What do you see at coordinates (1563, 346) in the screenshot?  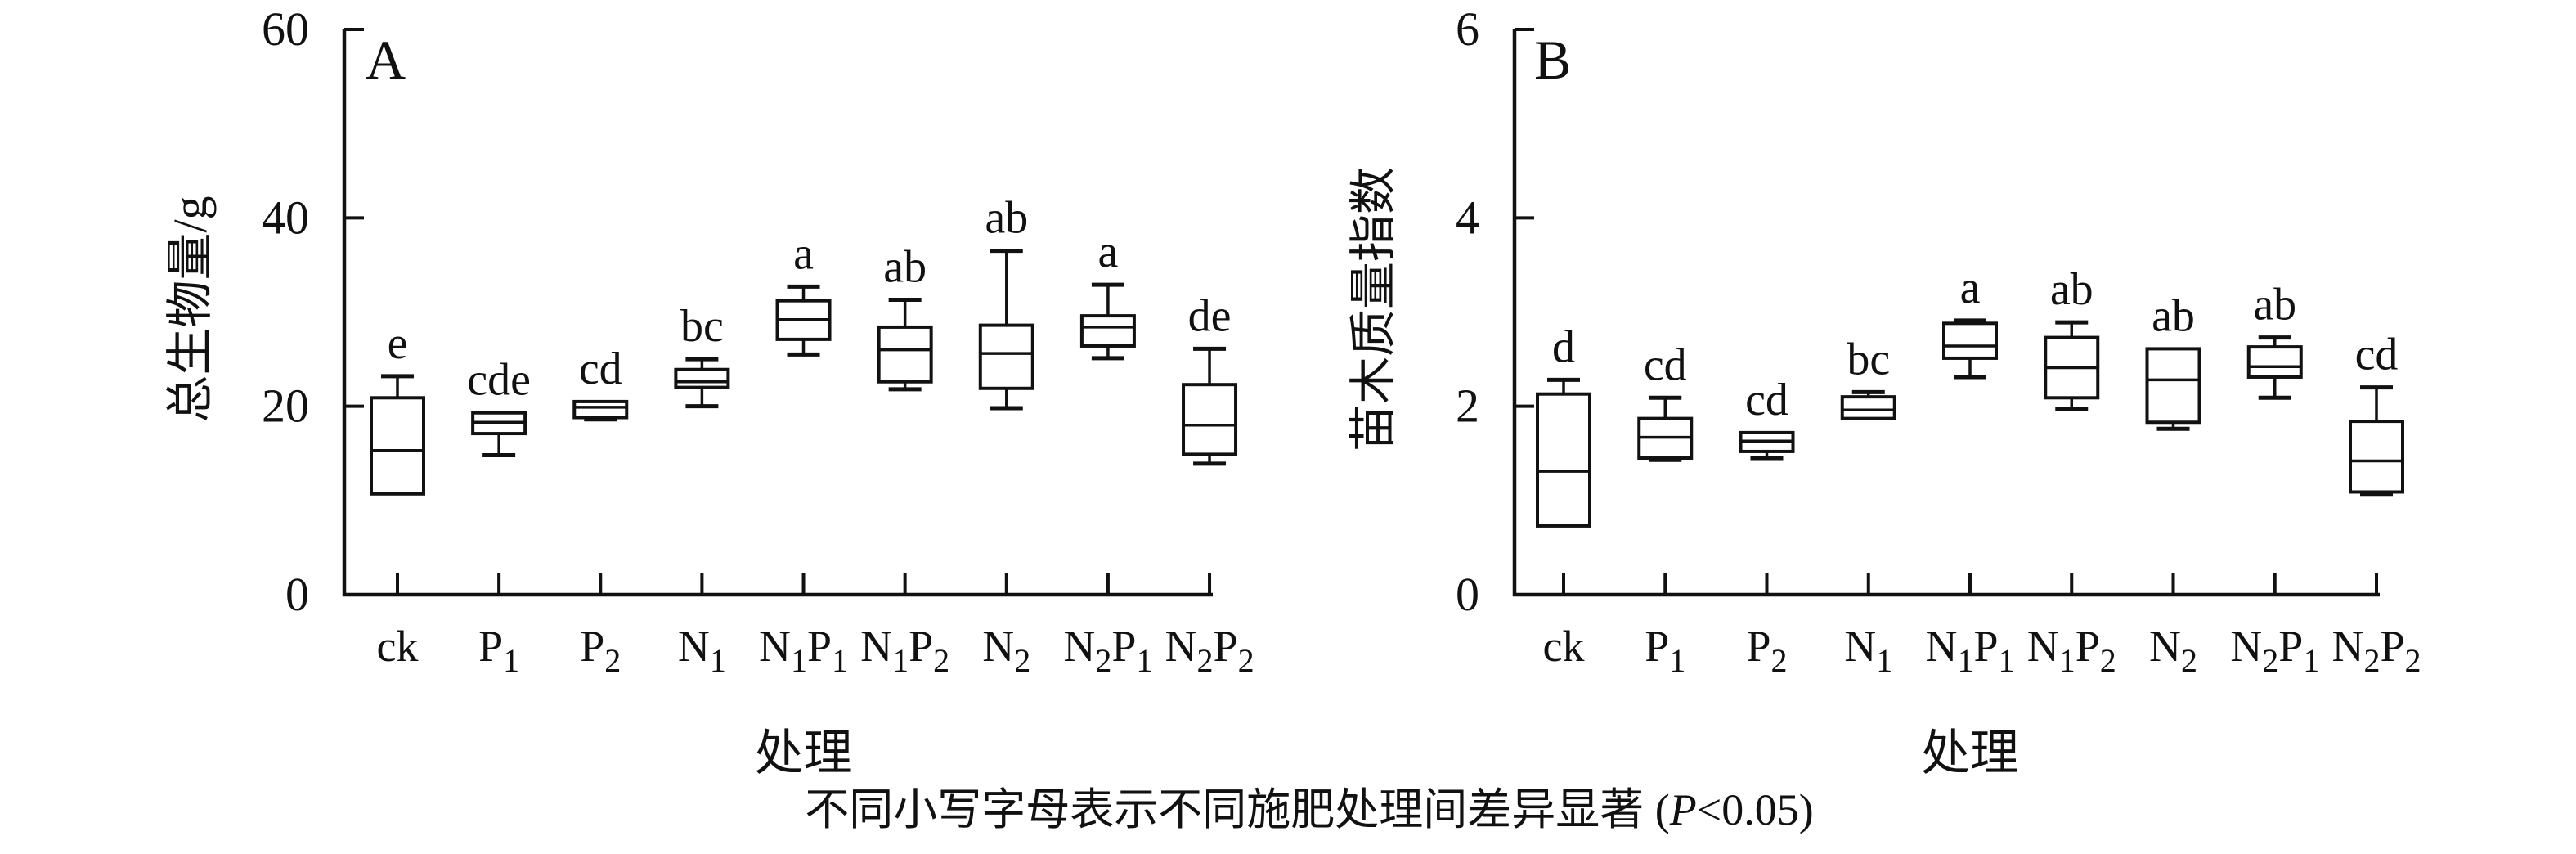 I see `significance-letter: d` at bounding box center [1563, 346].